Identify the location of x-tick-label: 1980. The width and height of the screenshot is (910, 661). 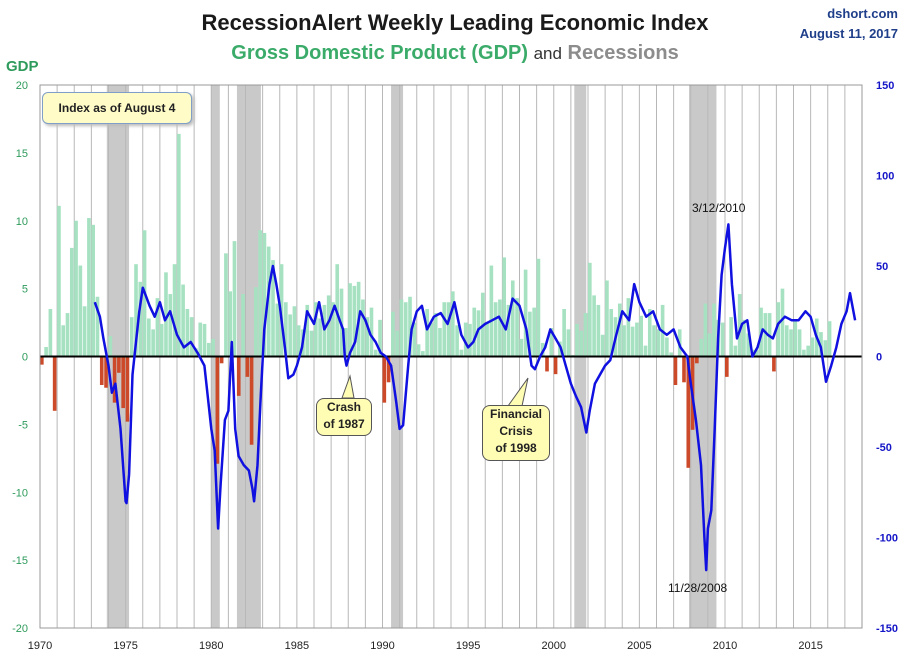
(211, 646).